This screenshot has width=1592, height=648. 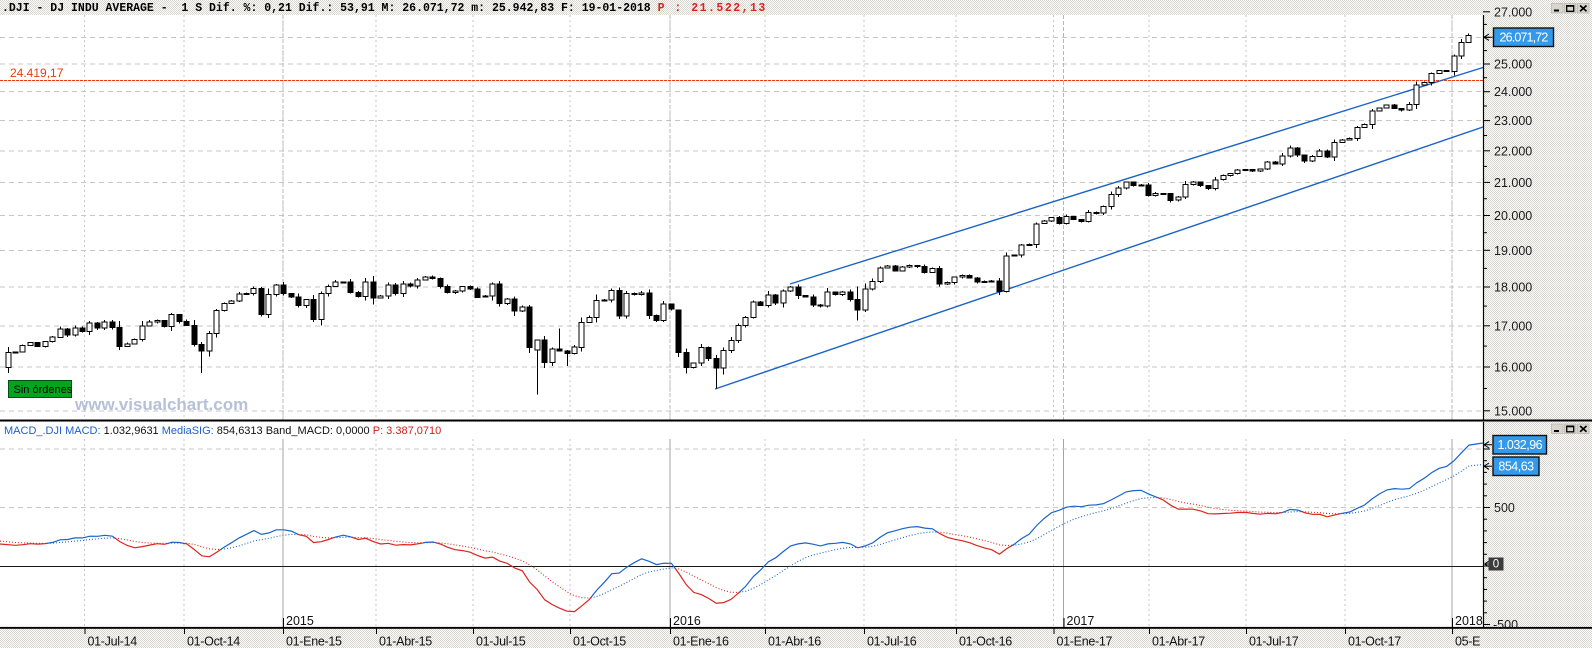 I want to click on svg-text: 21.000, so click(x=1513, y=183).